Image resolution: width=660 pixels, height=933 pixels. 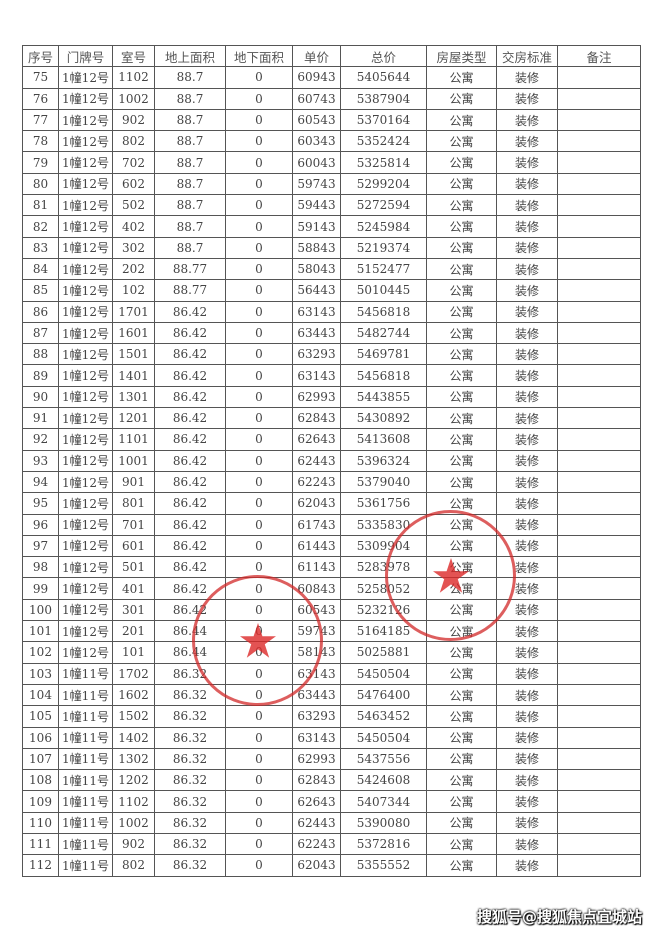 What do you see at coordinates (383, 77) in the screenshot?
I see `cell-total-price: 5405644` at bounding box center [383, 77].